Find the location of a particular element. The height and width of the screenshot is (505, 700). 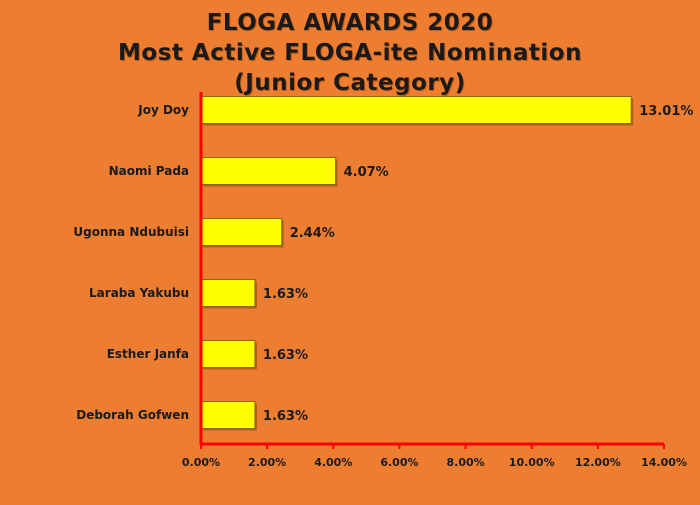

category-label: Deborah Gofwen is located at coordinates (132, 415).